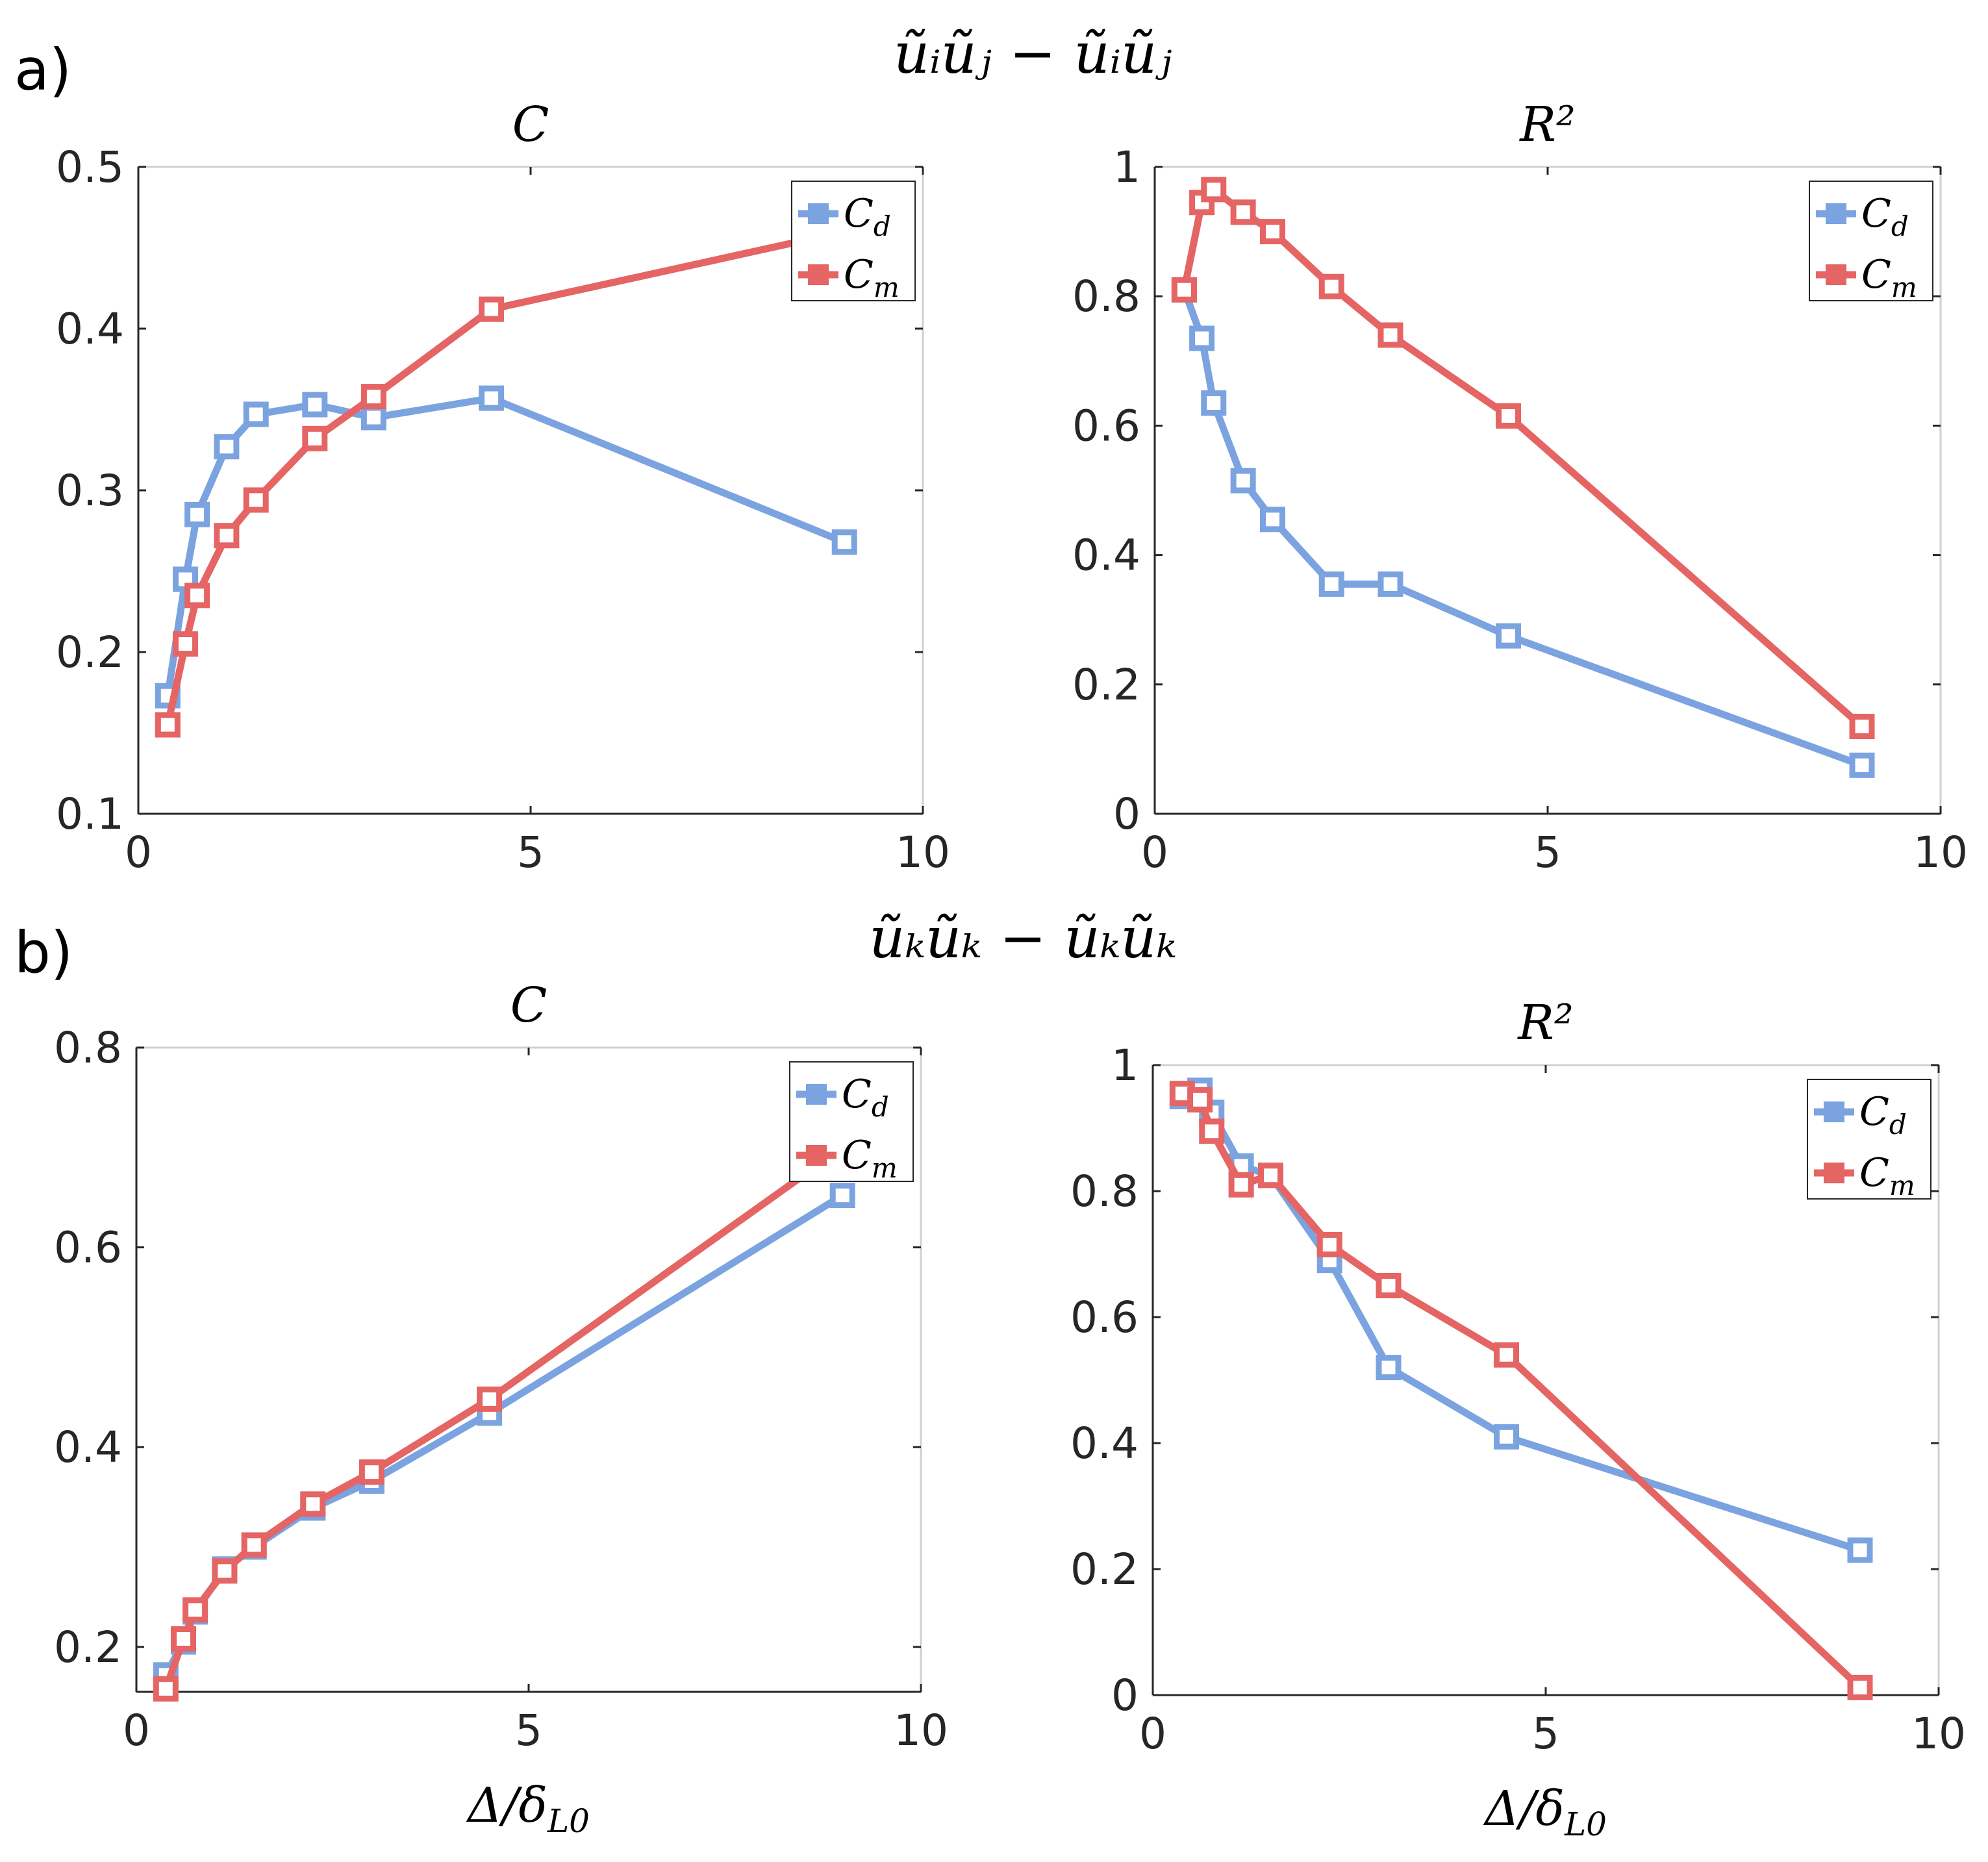 This screenshot has height=1862, width=1988. What do you see at coordinates (1033, 53) in the screenshot?
I see `row-title-a: ũᵢũⱼ − ũᵢũⱼ` at bounding box center [1033, 53].